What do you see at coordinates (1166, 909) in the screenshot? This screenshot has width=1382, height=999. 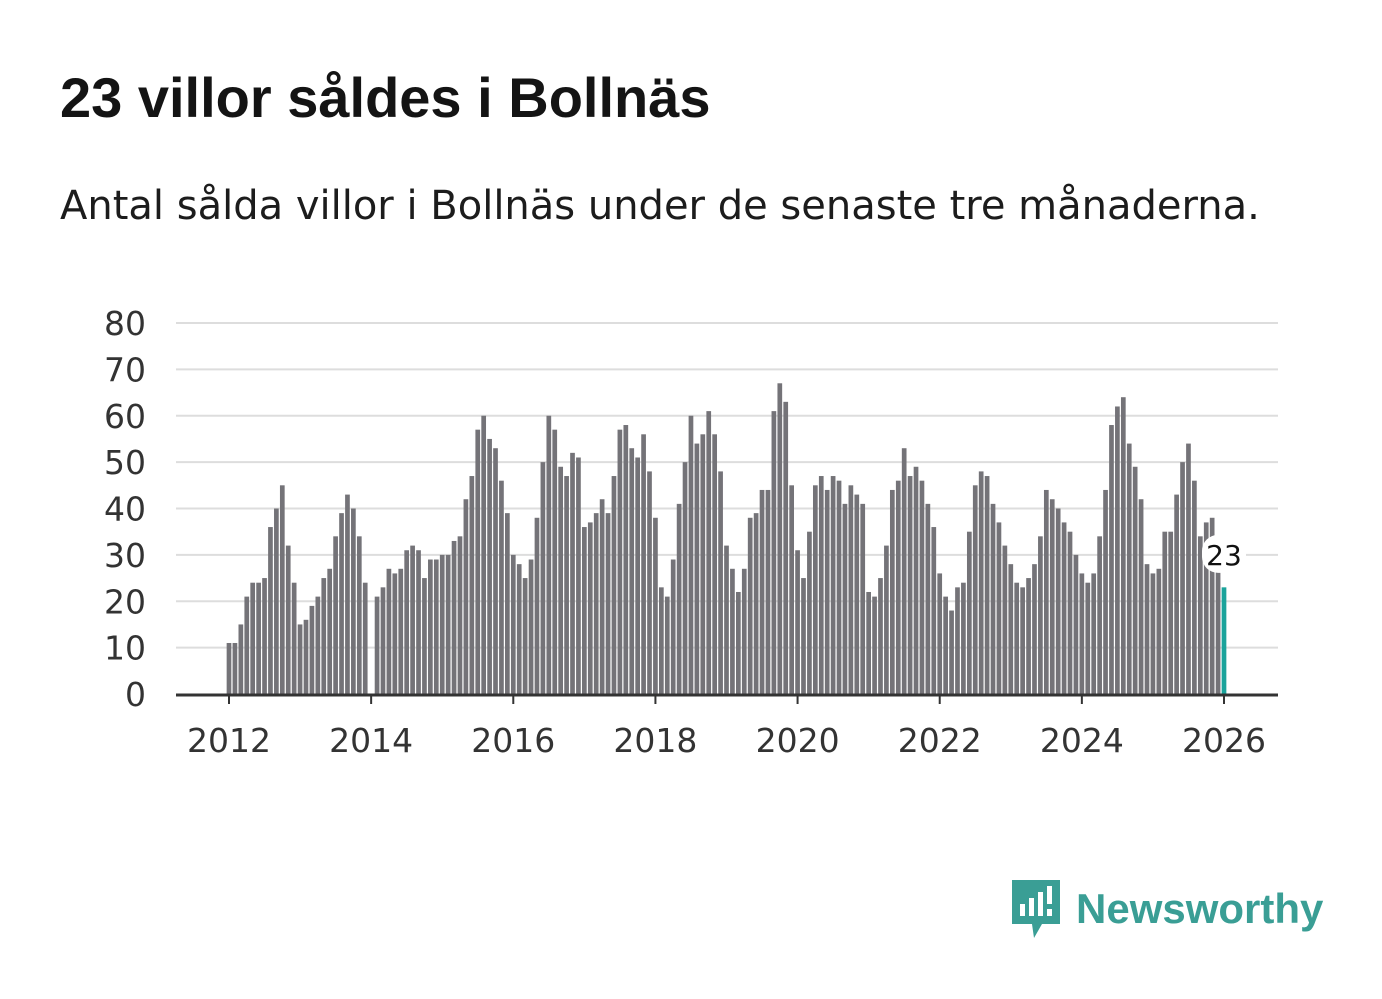 I see `brand-logo: Newsworthy` at bounding box center [1166, 909].